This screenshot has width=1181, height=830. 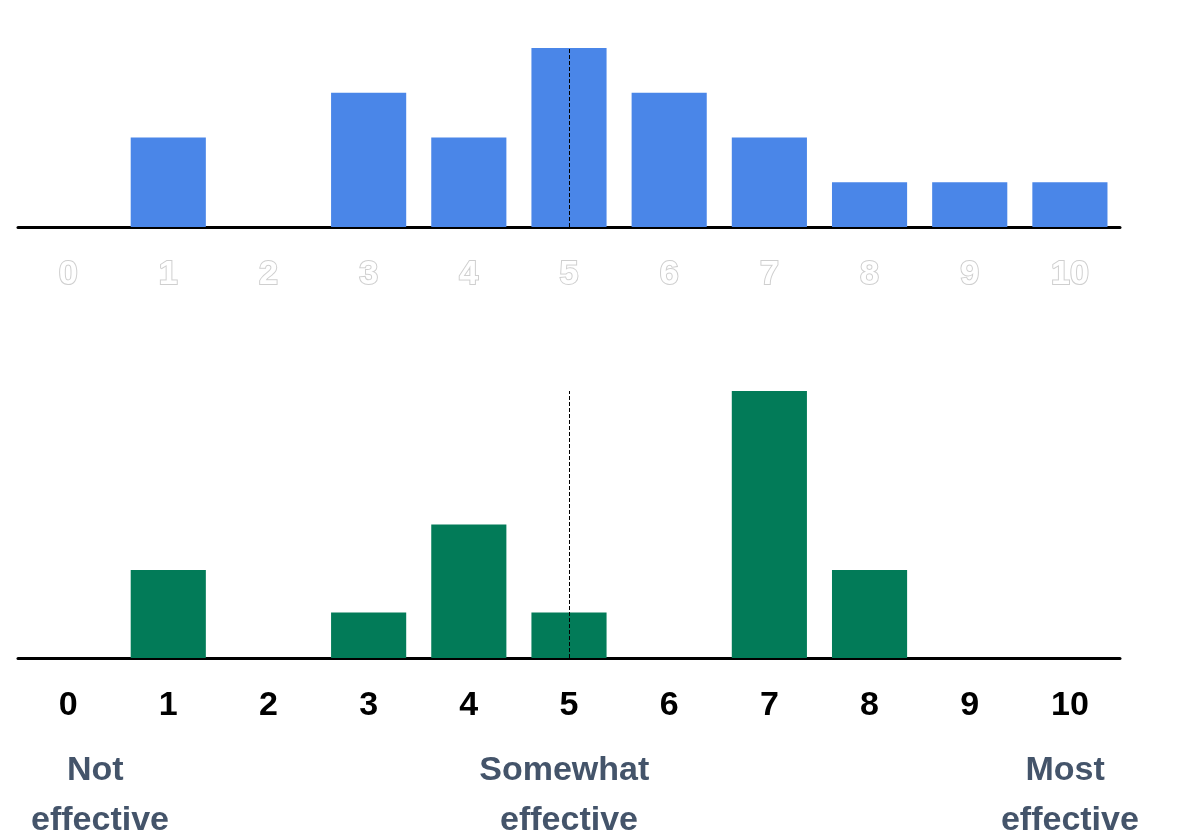 I want to click on x-tick-label: 8, so click(x=870, y=703).